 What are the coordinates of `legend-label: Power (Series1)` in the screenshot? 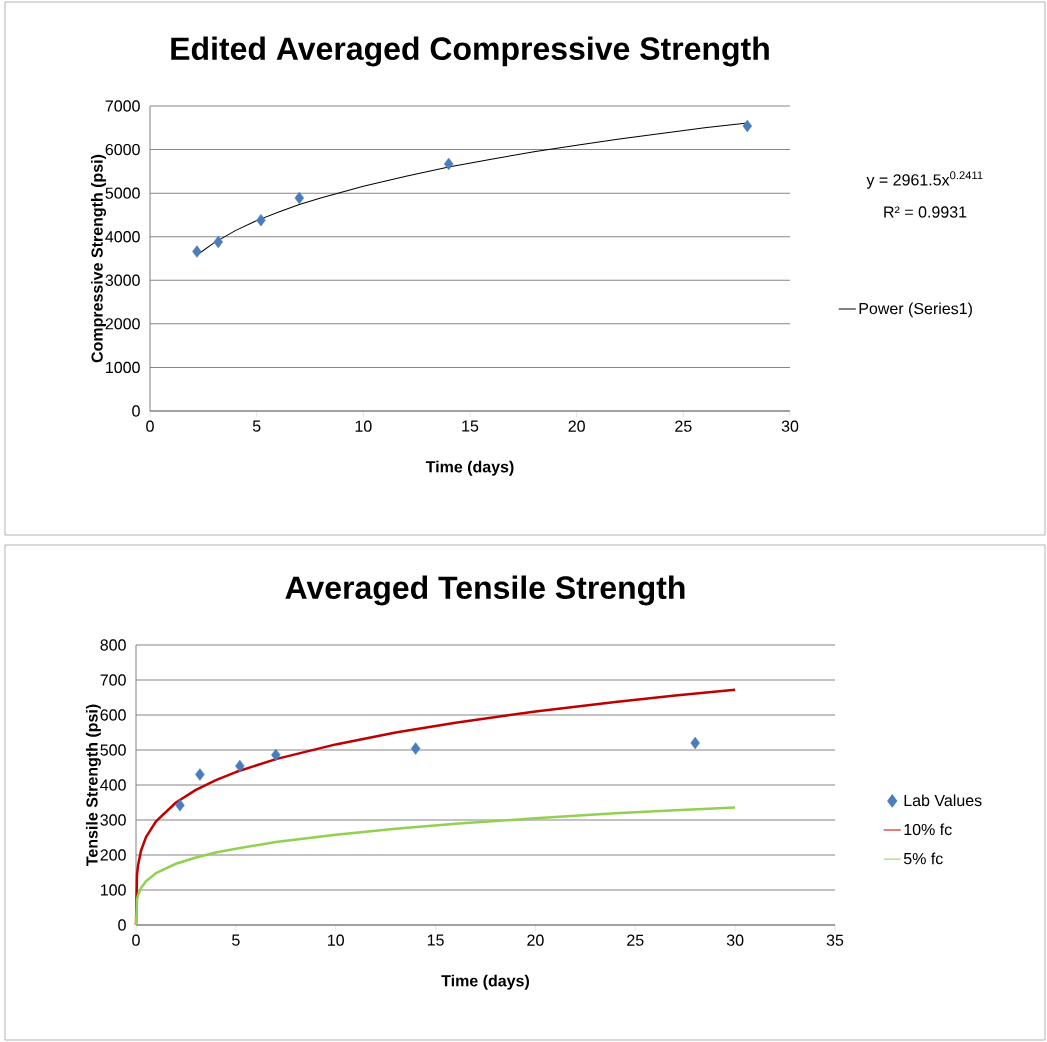 It's located at (915, 310).